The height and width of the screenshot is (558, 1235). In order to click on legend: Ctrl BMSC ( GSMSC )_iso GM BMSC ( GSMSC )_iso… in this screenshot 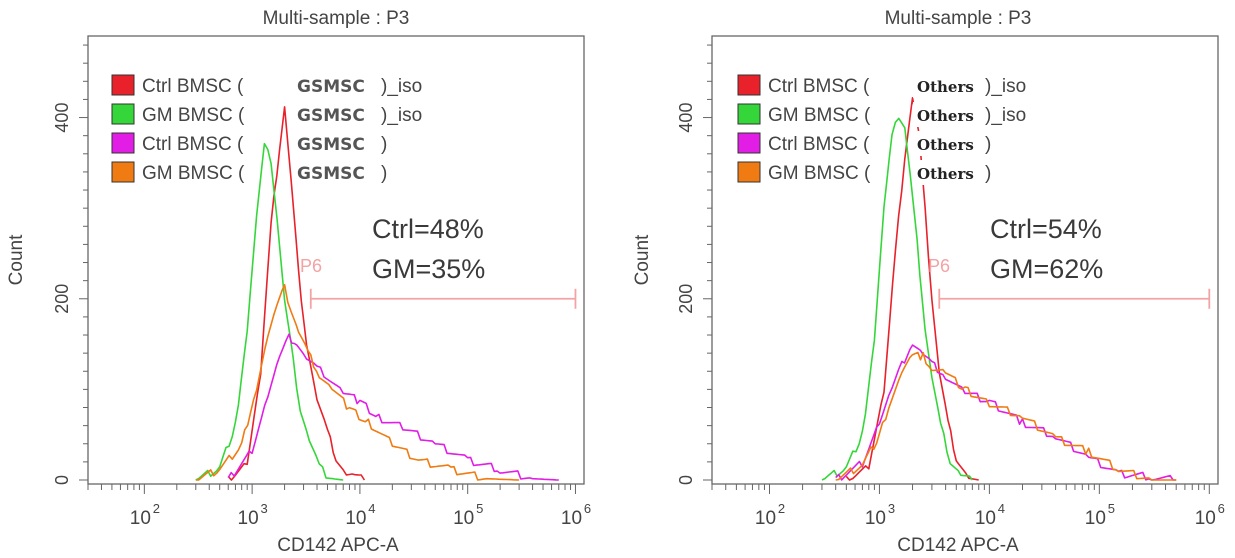, I will do `click(266, 129)`.